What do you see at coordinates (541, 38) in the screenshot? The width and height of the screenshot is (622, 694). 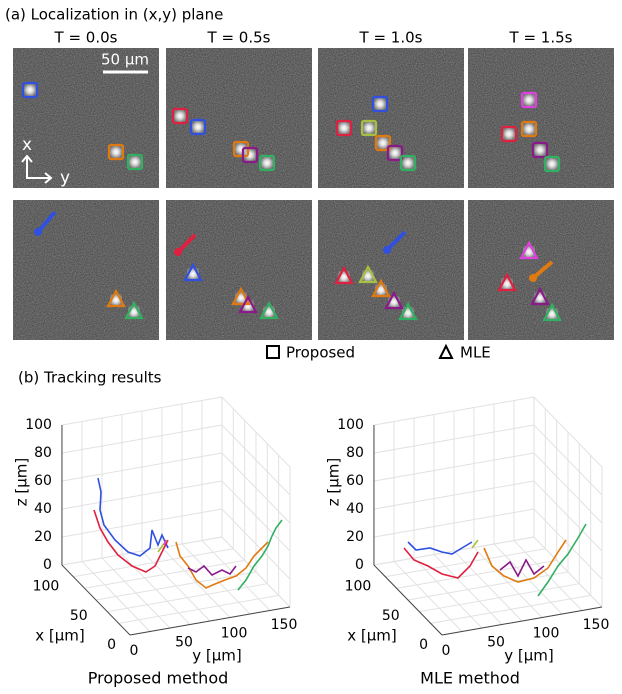 I see `time-label: T = 1.5s` at bounding box center [541, 38].